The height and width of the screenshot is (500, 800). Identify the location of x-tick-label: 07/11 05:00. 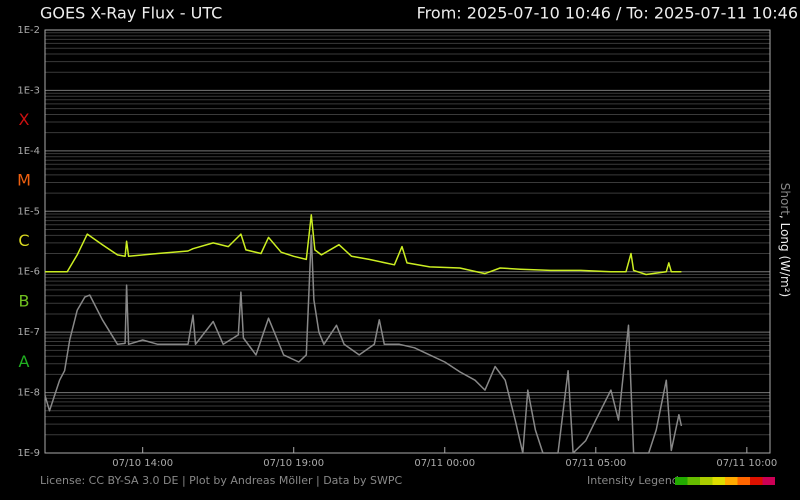
(595, 463).